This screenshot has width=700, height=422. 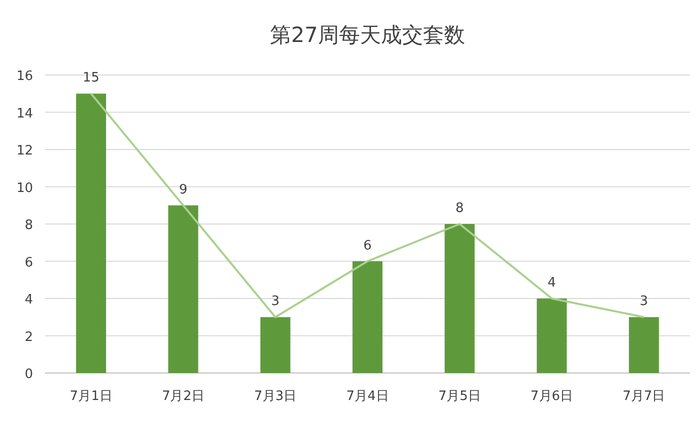 What do you see at coordinates (24, 76) in the screenshot?
I see `y-tick-label: 16` at bounding box center [24, 76].